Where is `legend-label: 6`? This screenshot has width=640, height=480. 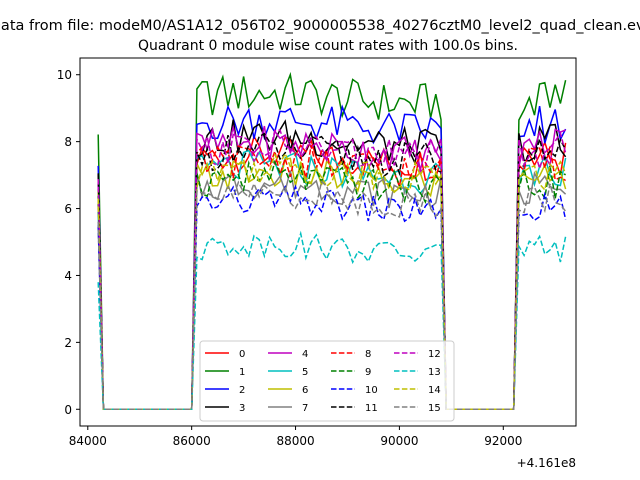 legend-label: 6 is located at coordinates (305, 390).